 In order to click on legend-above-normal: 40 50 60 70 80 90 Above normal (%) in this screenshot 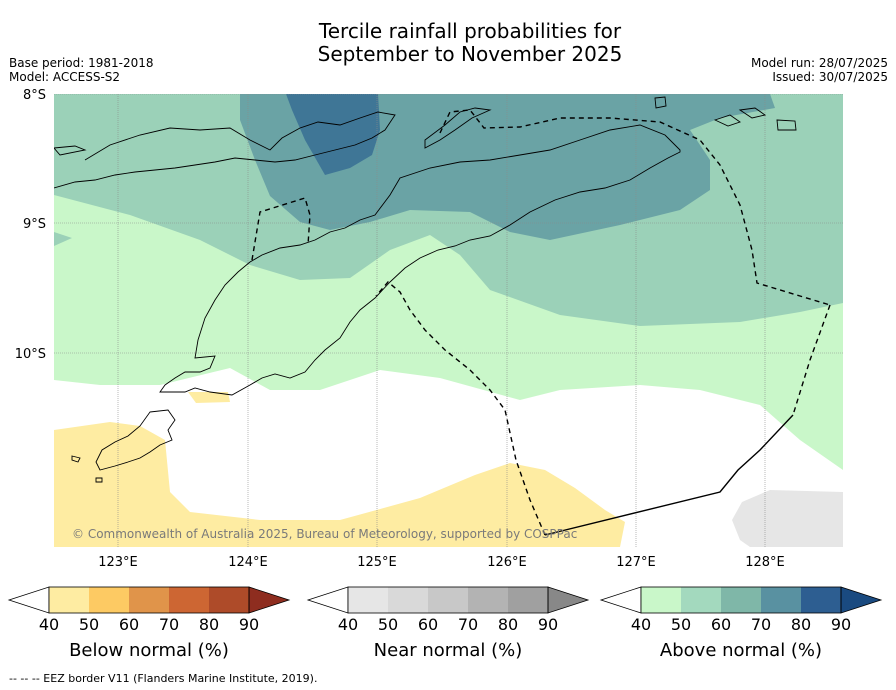, I will do `click(741, 623)`.